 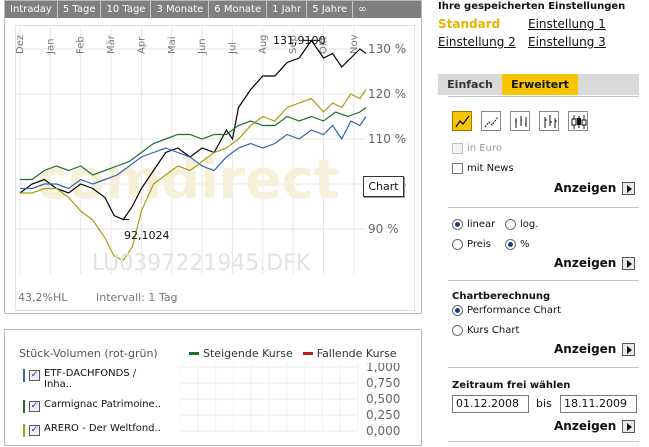 What do you see at coordinates (517, 244) in the screenshot?
I see `percent-option: %` at bounding box center [517, 244].